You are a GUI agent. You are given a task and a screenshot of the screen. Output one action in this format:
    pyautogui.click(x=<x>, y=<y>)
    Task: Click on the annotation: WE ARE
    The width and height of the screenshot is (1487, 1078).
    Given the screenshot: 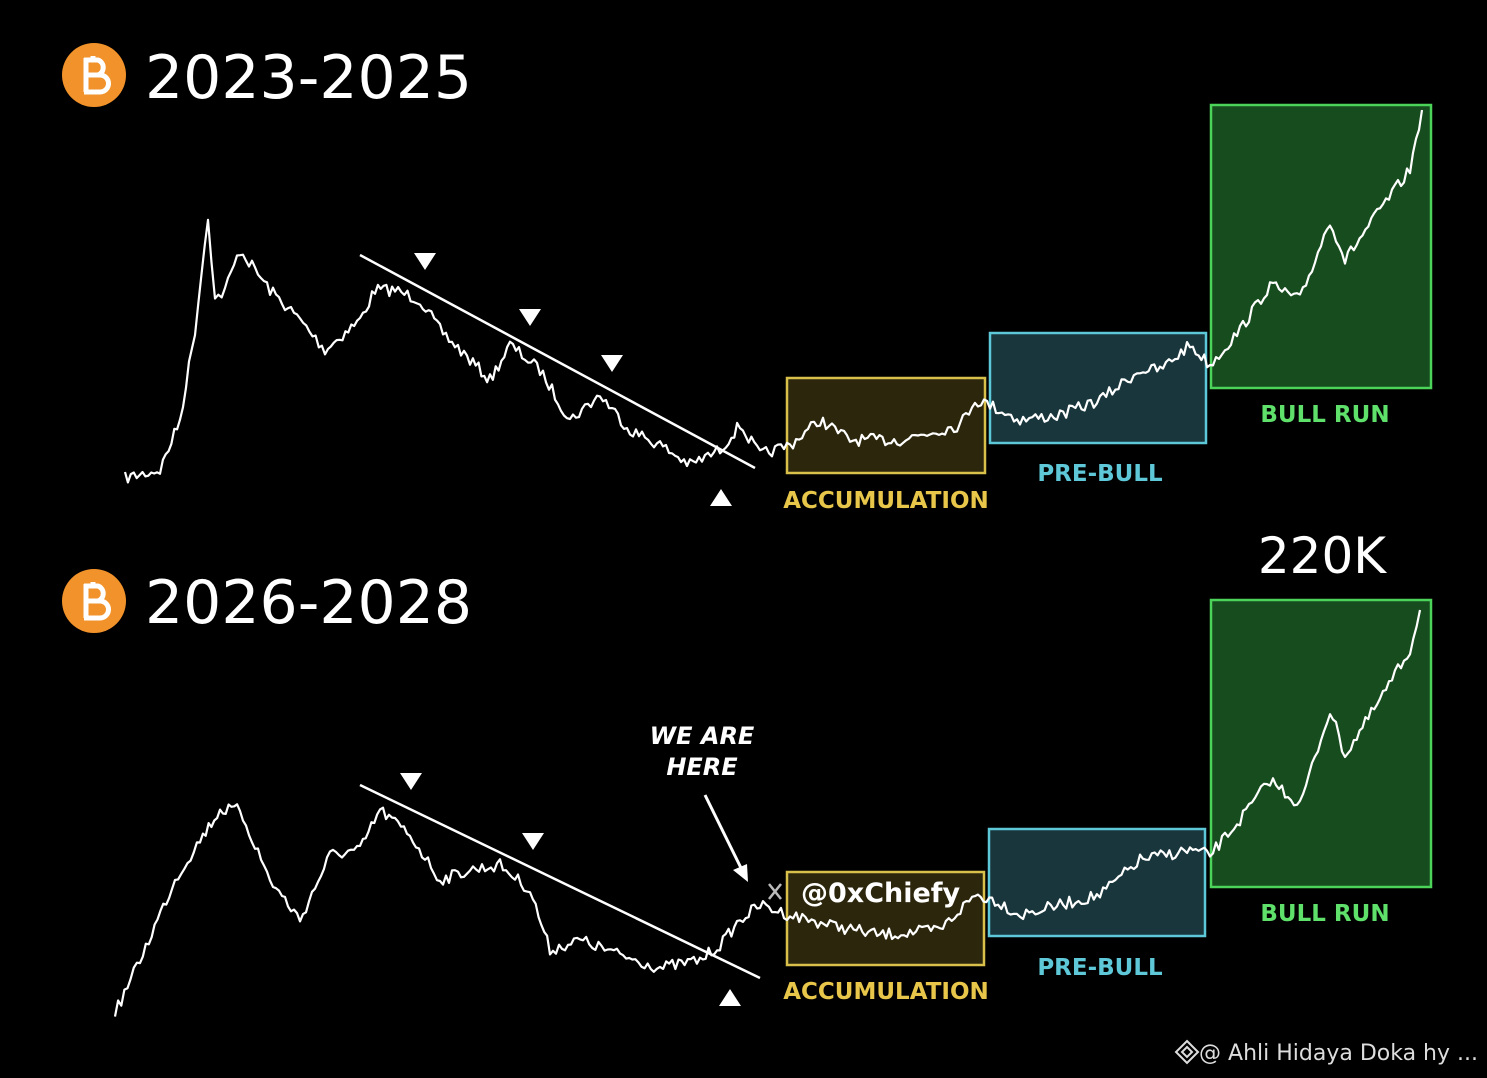 What is the action you would take?
    pyautogui.click(x=702, y=736)
    